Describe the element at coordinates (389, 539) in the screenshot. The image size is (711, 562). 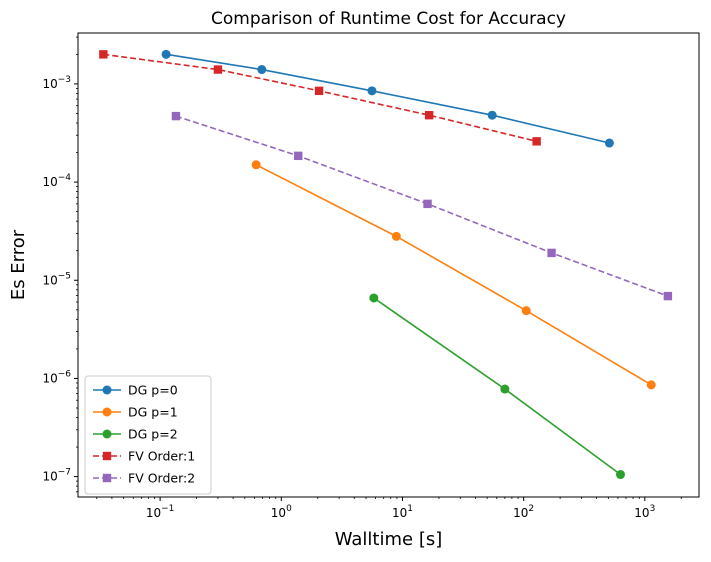
I see `x-axis-label: Walltime [s]` at that location.